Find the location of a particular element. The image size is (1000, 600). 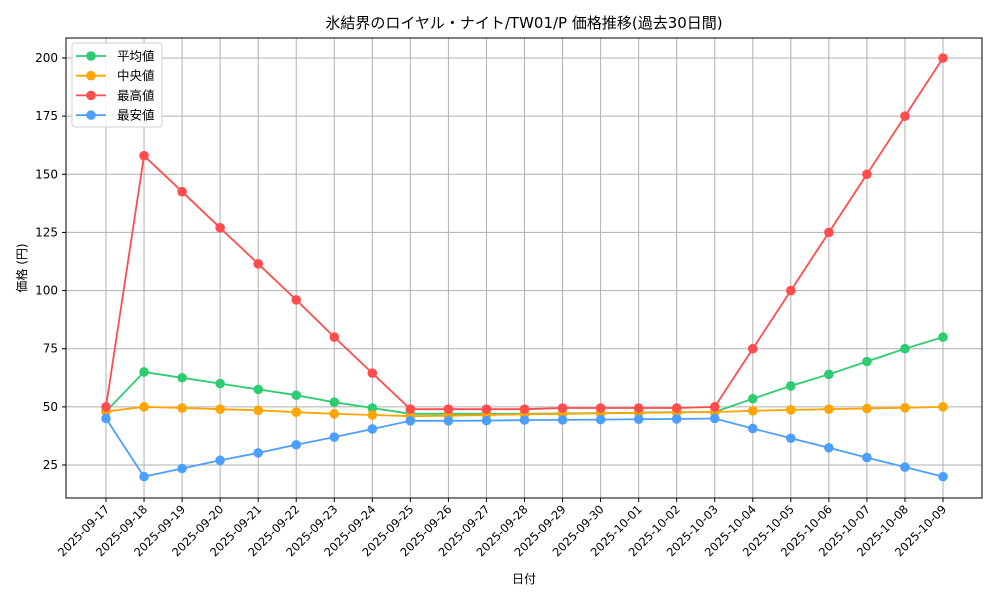

y-tick-label: 100 is located at coordinates (46, 291).